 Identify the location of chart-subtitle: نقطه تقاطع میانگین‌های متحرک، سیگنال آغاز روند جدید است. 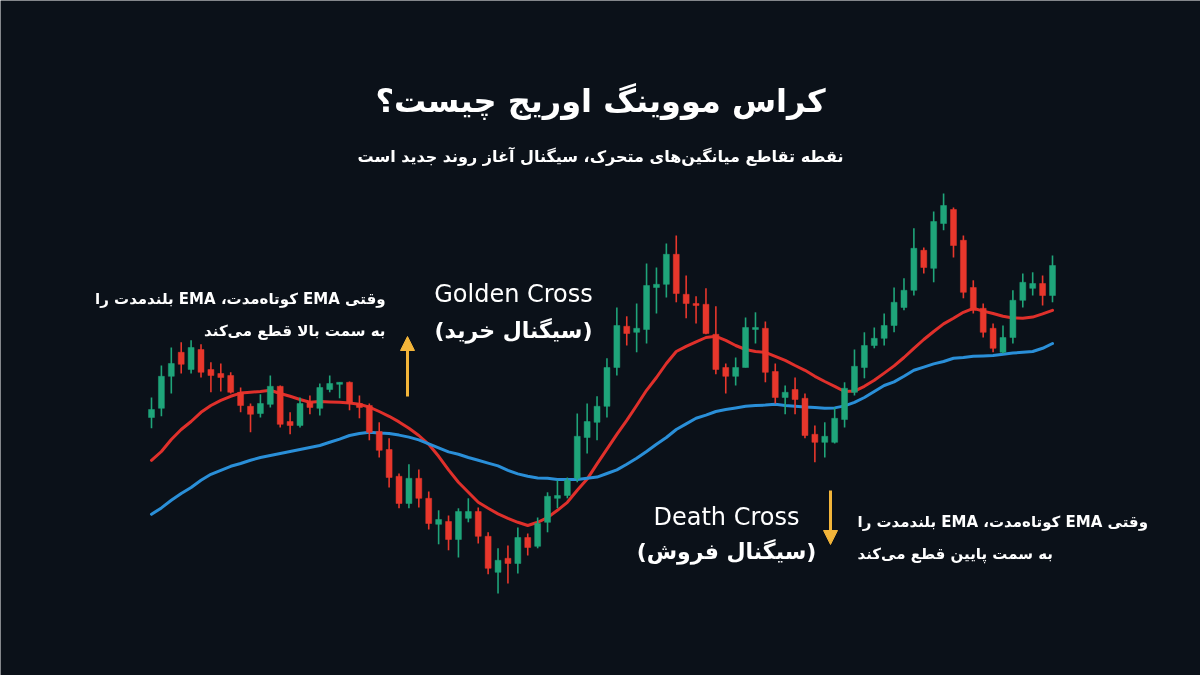
(600, 156).